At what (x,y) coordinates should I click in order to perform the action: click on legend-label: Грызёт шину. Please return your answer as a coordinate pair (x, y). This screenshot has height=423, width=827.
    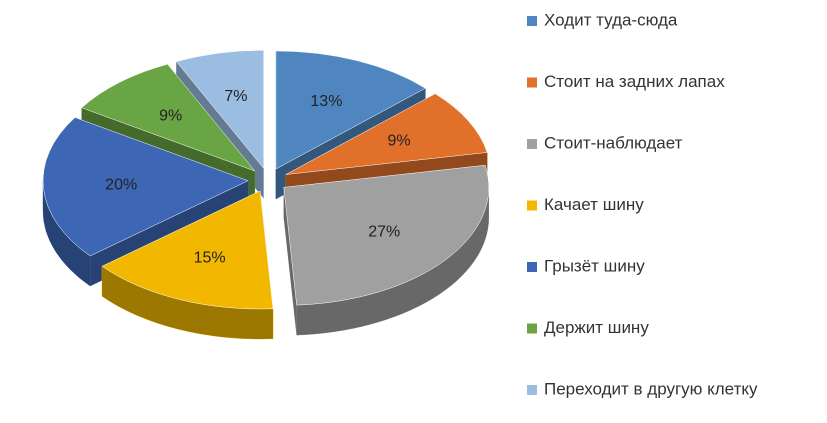
    Looking at the image, I should click on (594, 265).